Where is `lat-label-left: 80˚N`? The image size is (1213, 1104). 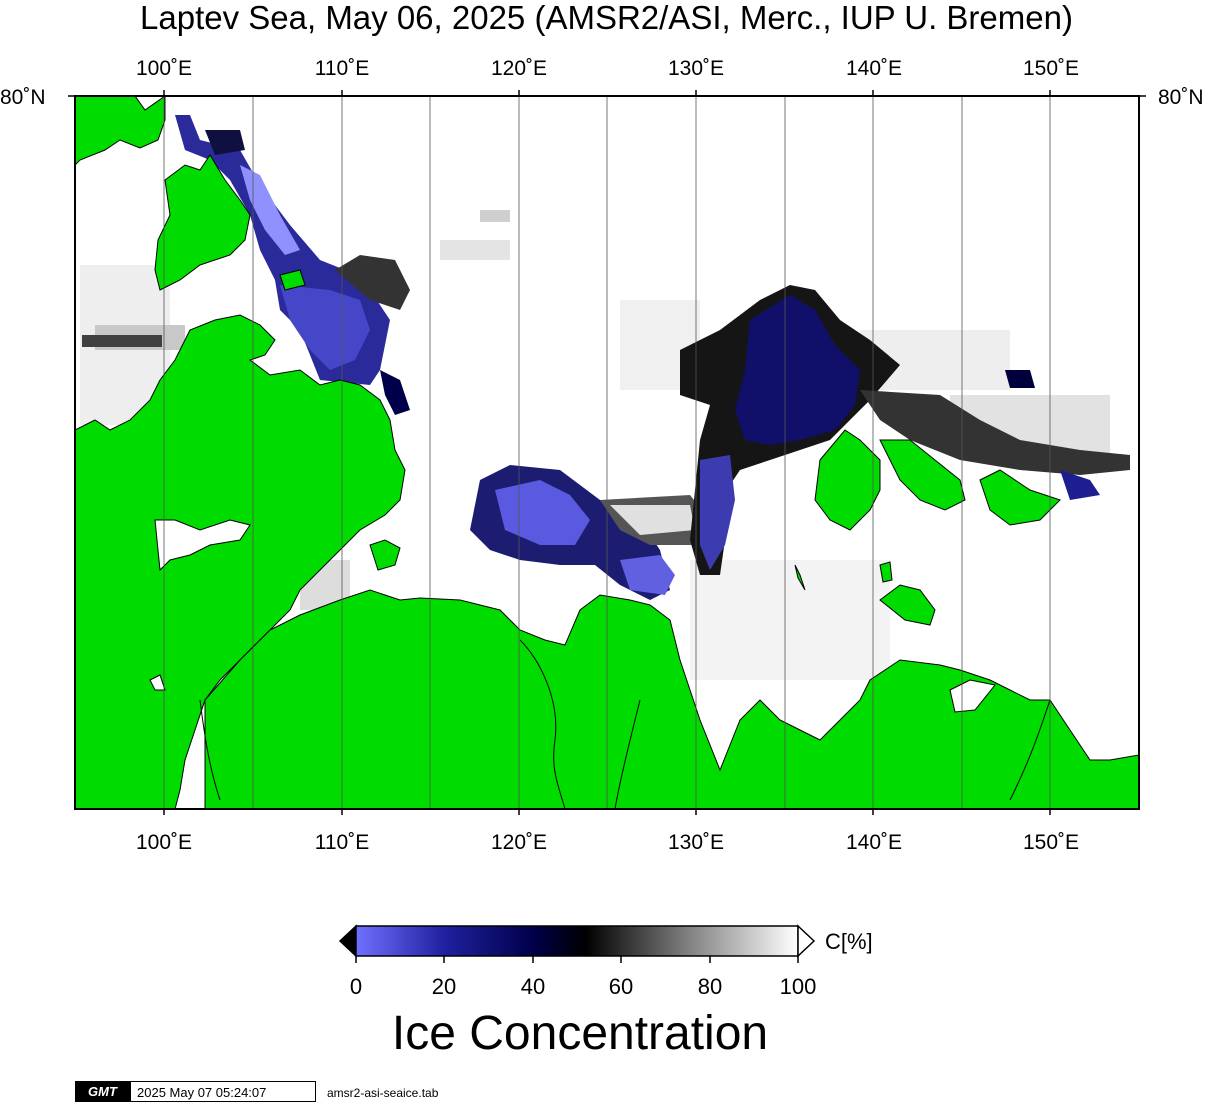
lat-label-left: 80˚N is located at coordinates (23, 97).